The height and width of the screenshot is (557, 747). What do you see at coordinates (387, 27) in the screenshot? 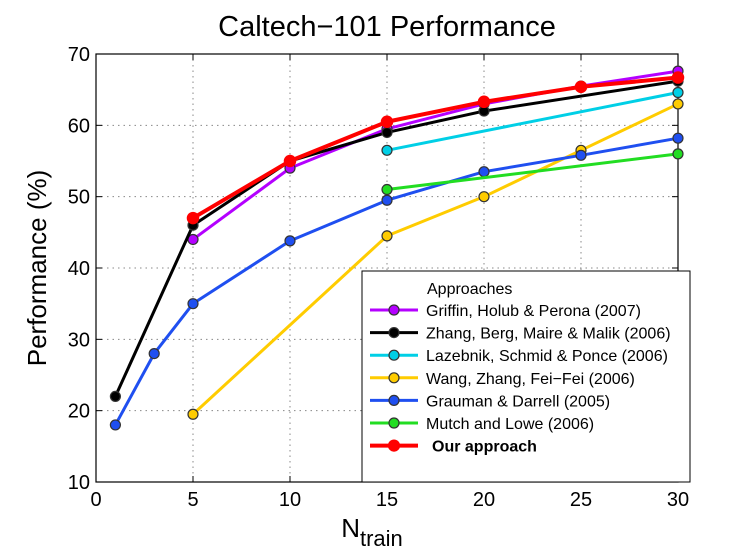
I see `chart-title: Caltech−101 Performance` at bounding box center [387, 27].